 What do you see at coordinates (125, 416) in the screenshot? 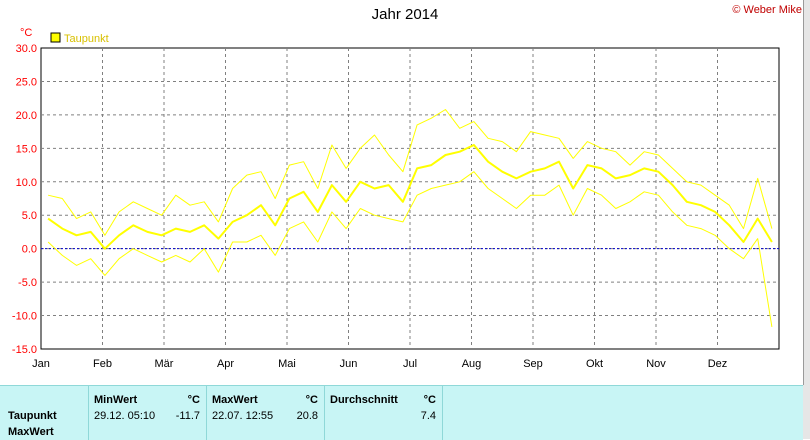
I see `min-datetime: 29.12. 05:10` at bounding box center [125, 416].